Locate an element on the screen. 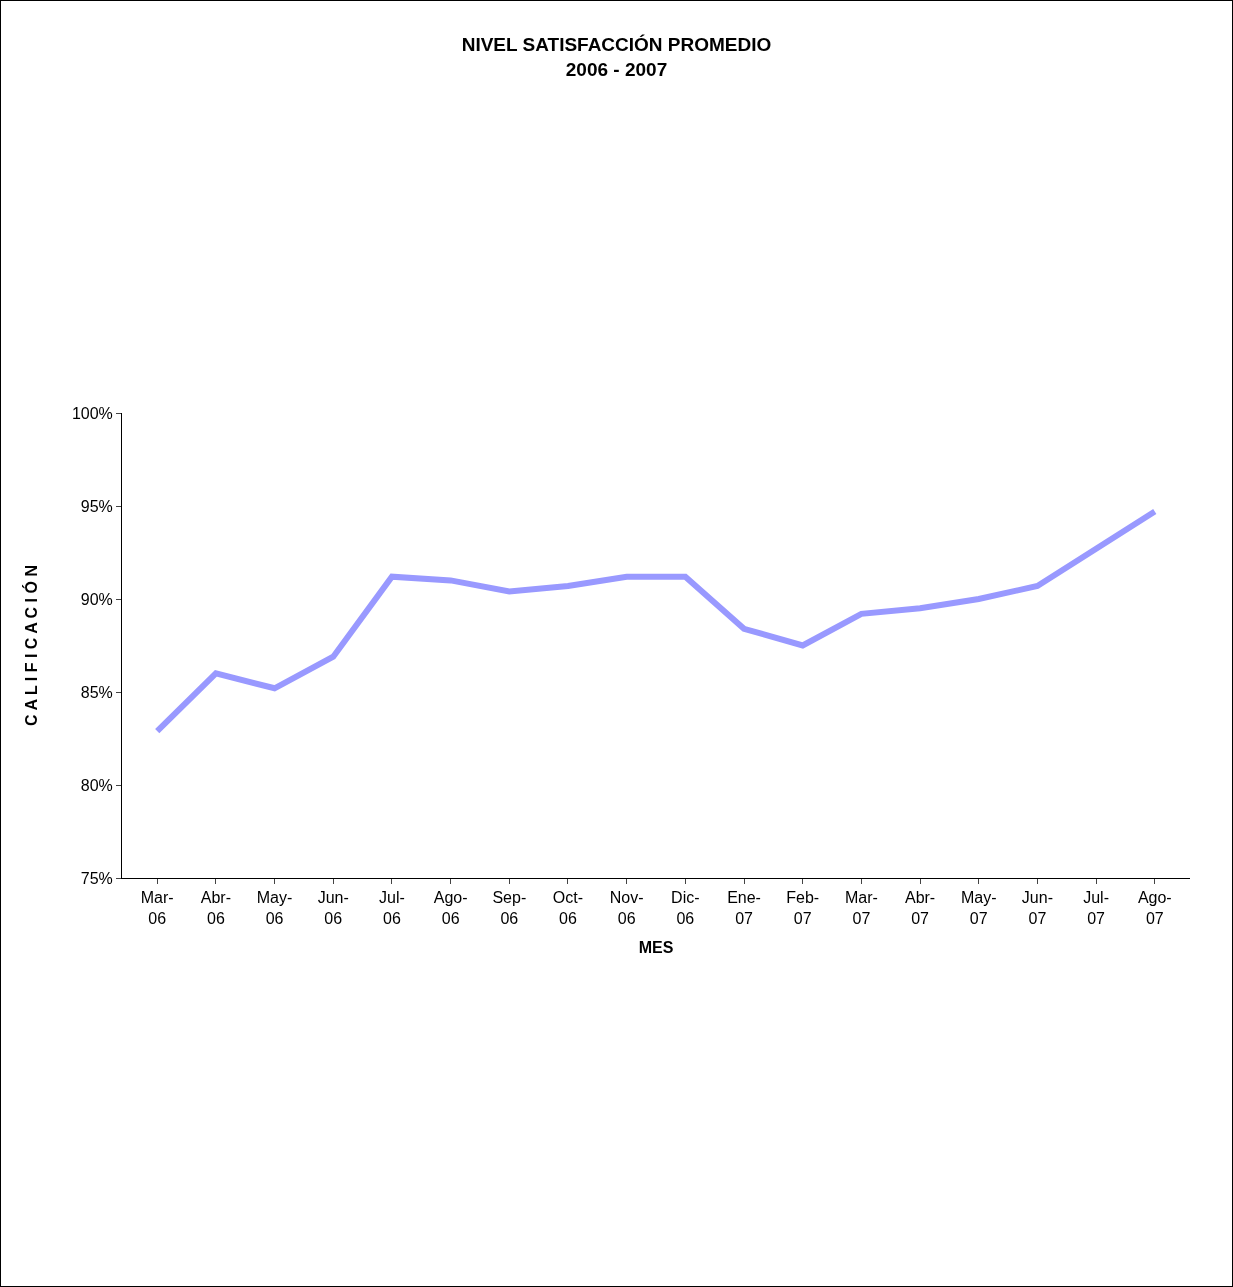 This screenshot has width=1233, height=1287. y-tick-label: 85% is located at coordinates (96, 692).